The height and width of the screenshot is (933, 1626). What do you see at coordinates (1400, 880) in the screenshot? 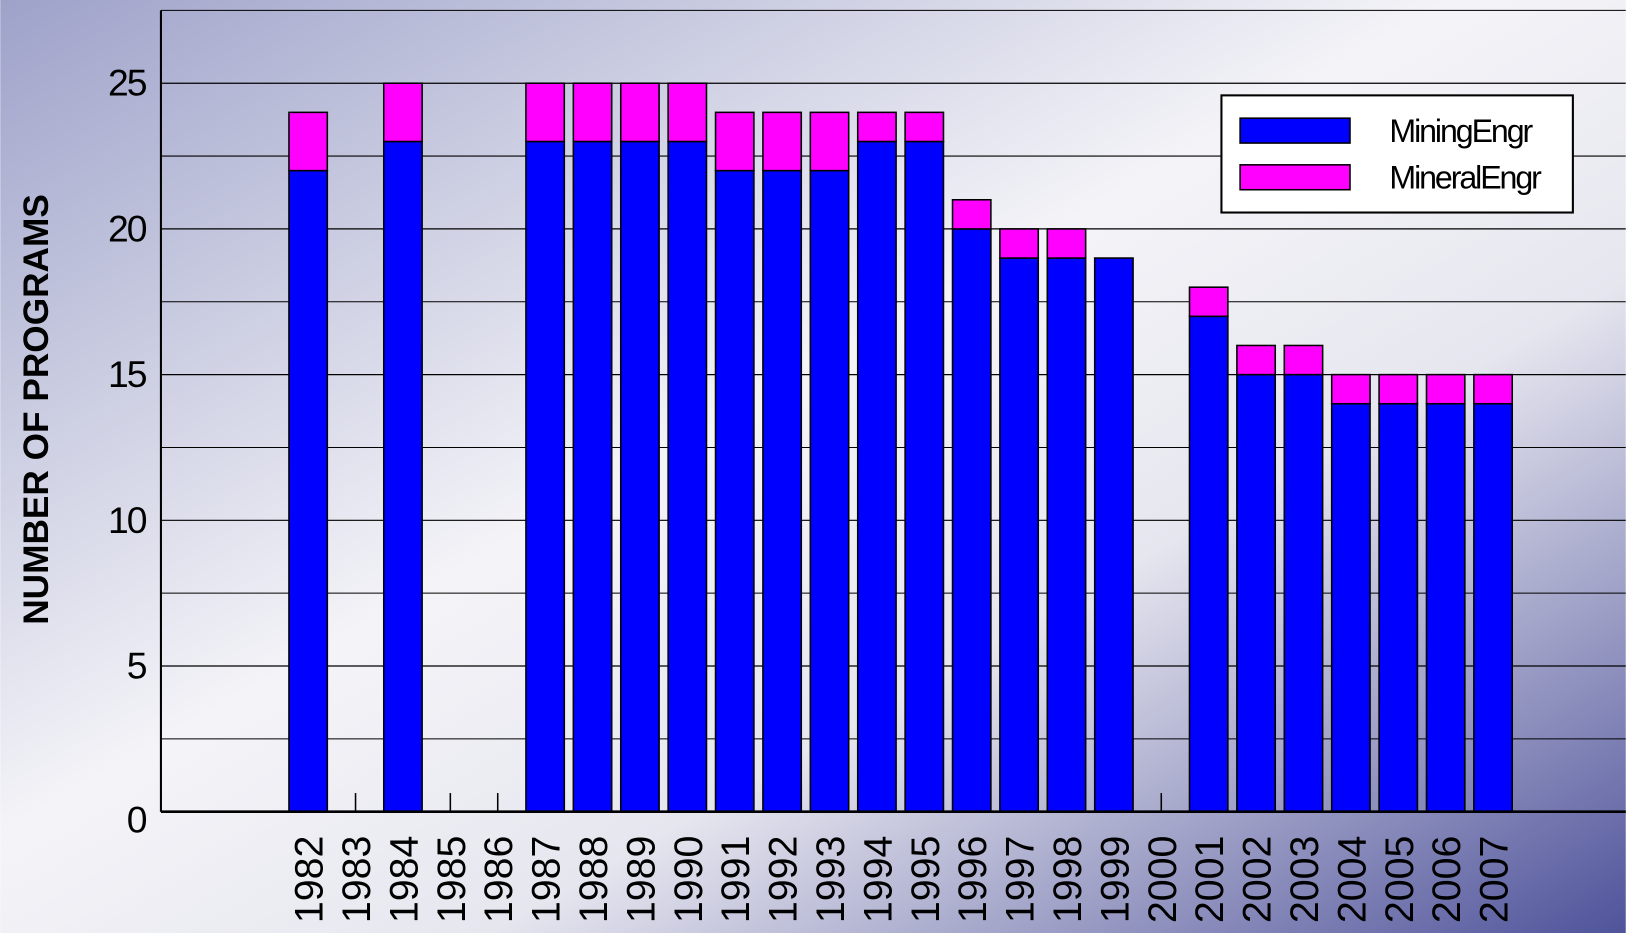
I see `x-tick-label: 2005` at bounding box center [1400, 880].